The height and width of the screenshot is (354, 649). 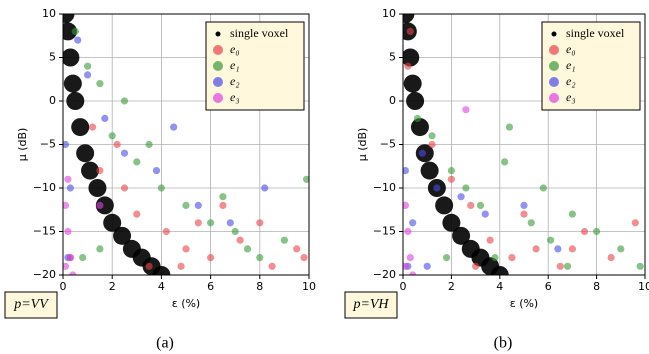 I want to click on y-tick-label: −15, so click(x=44, y=231).